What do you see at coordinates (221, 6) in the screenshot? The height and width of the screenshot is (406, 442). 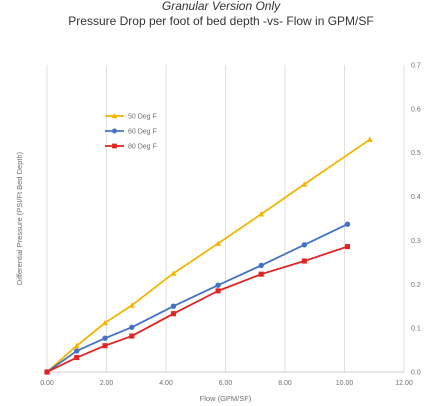 I see `chart-title: Granular Version Only` at bounding box center [221, 6].